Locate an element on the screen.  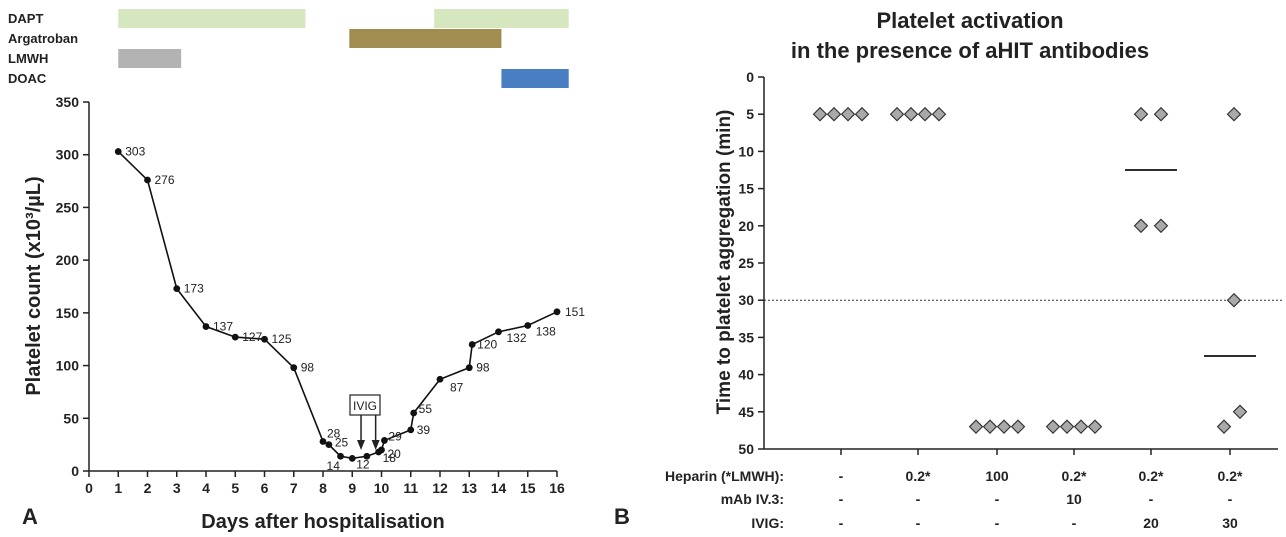
panel-b-y-tick-label: 10 is located at coordinates (746, 151).